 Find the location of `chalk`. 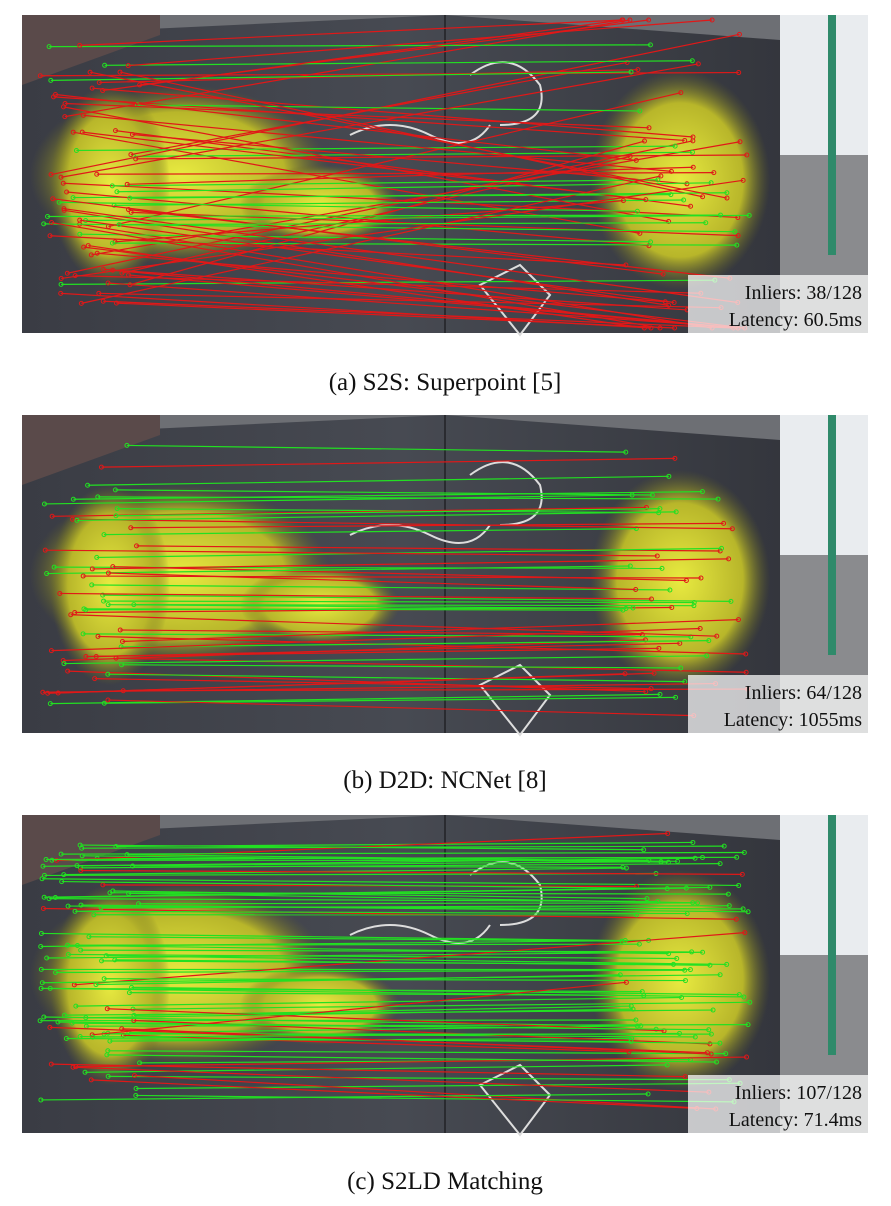

chalk is located at coordinates (450, 599).